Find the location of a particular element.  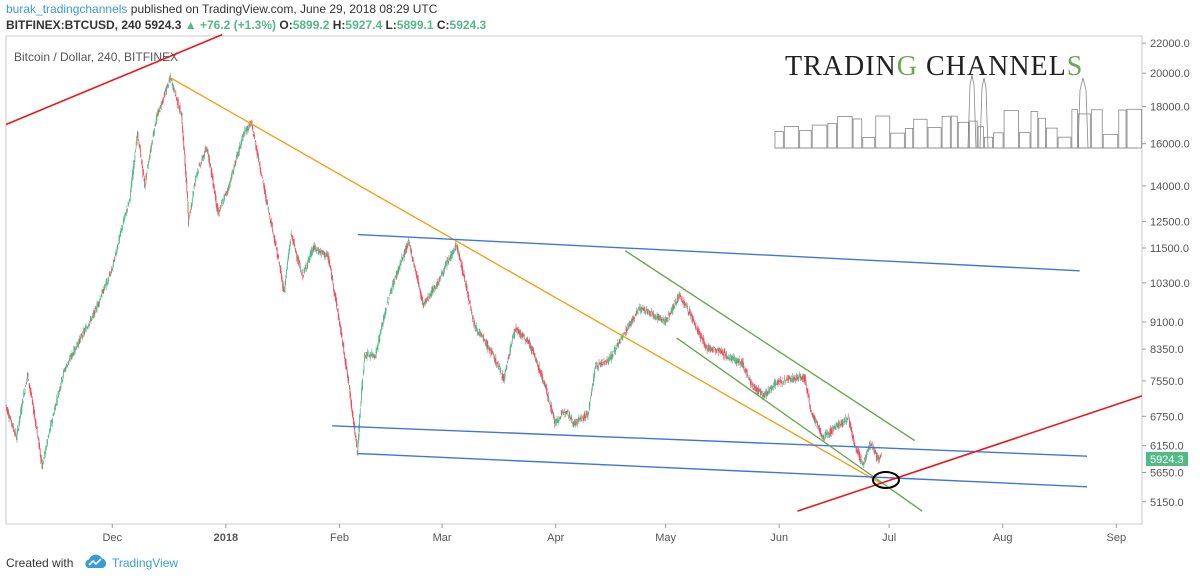

y-tick-label: 12500.0 is located at coordinates (1170, 223).